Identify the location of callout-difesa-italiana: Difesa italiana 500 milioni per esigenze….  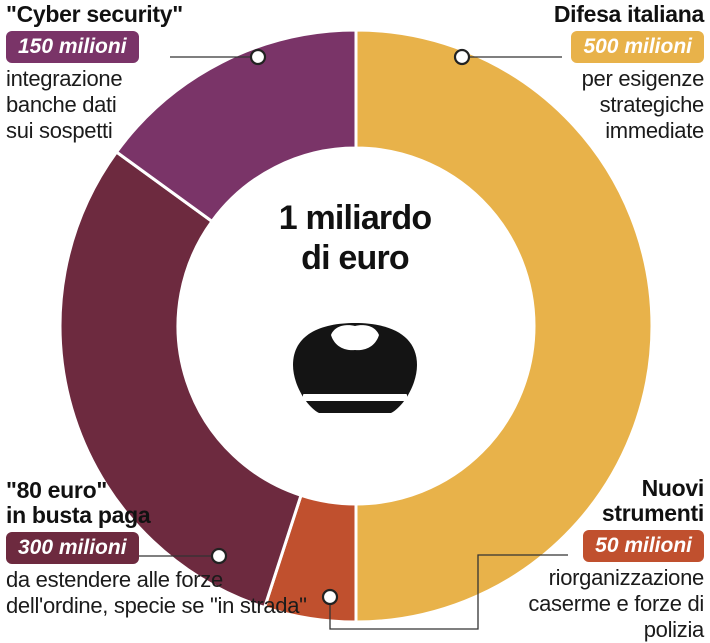
(599, 73).